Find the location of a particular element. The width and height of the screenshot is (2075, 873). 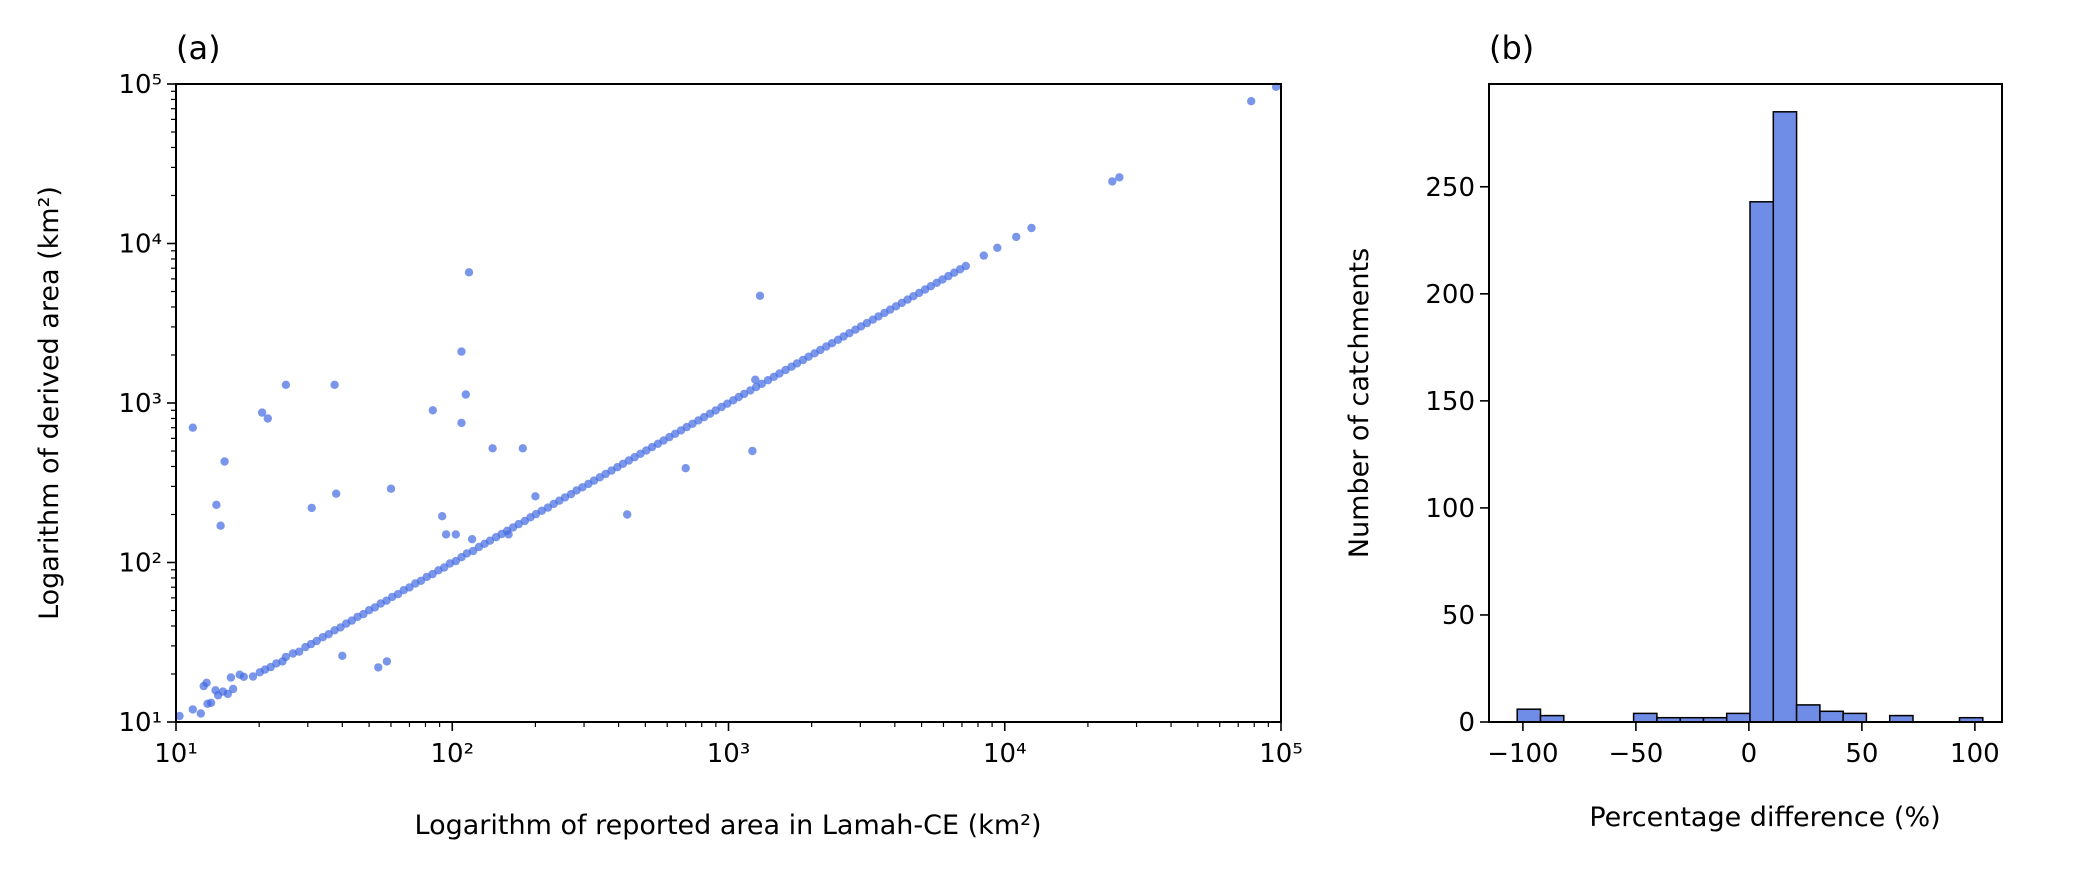

scatter-y-tick-label: 10⁵ is located at coordinates (140, 85).